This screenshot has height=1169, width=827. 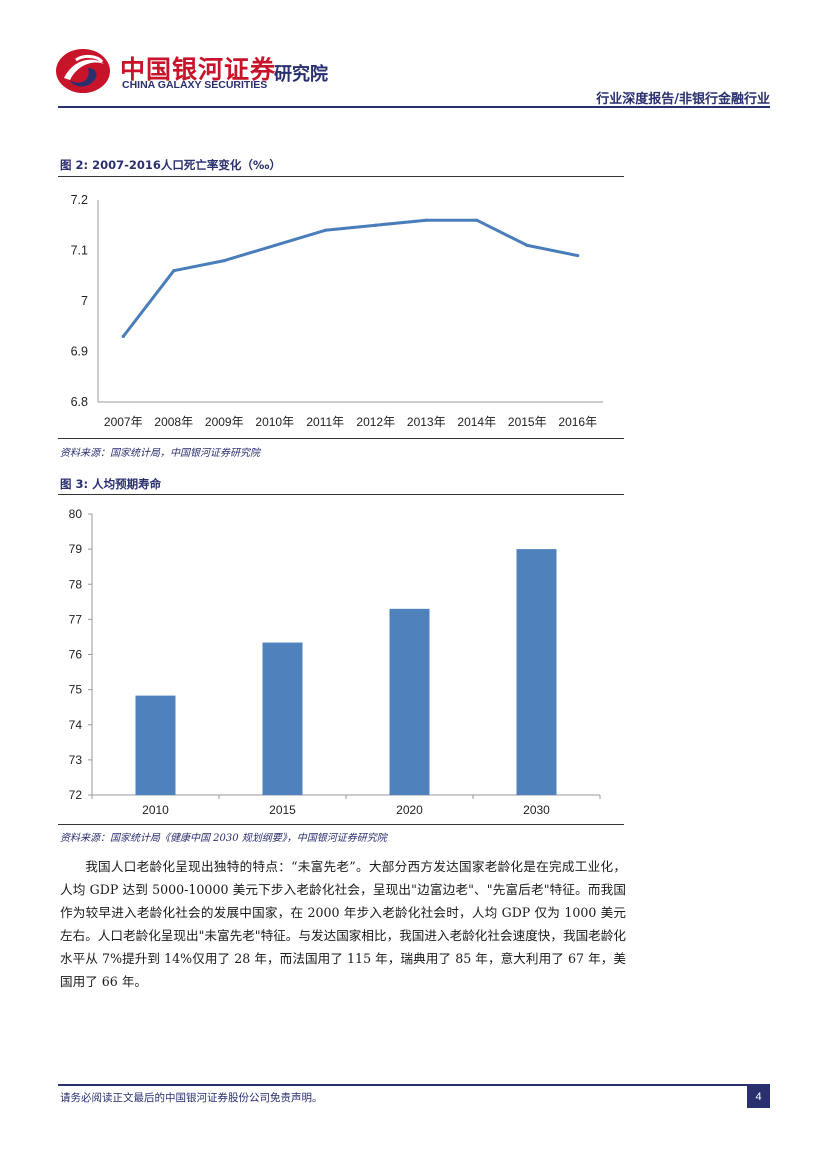 What do you see at coordinates (224, 422) in the screenshot?
I see `x-tick-label: 2009年` at bounding box center [224, 422].